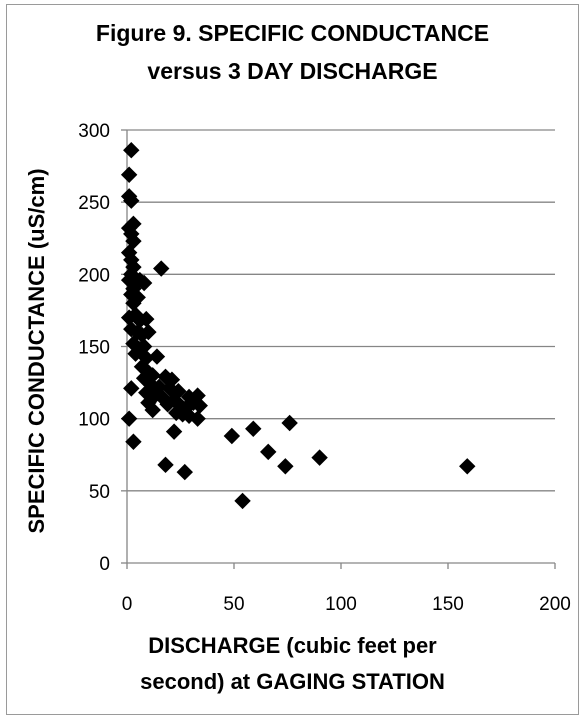 Image resolution: width=585 pixels, height=719 pixels. Describe the element at coordinates (448, 604) in the screenshot. I see `x-tick-label: 150` at that location.